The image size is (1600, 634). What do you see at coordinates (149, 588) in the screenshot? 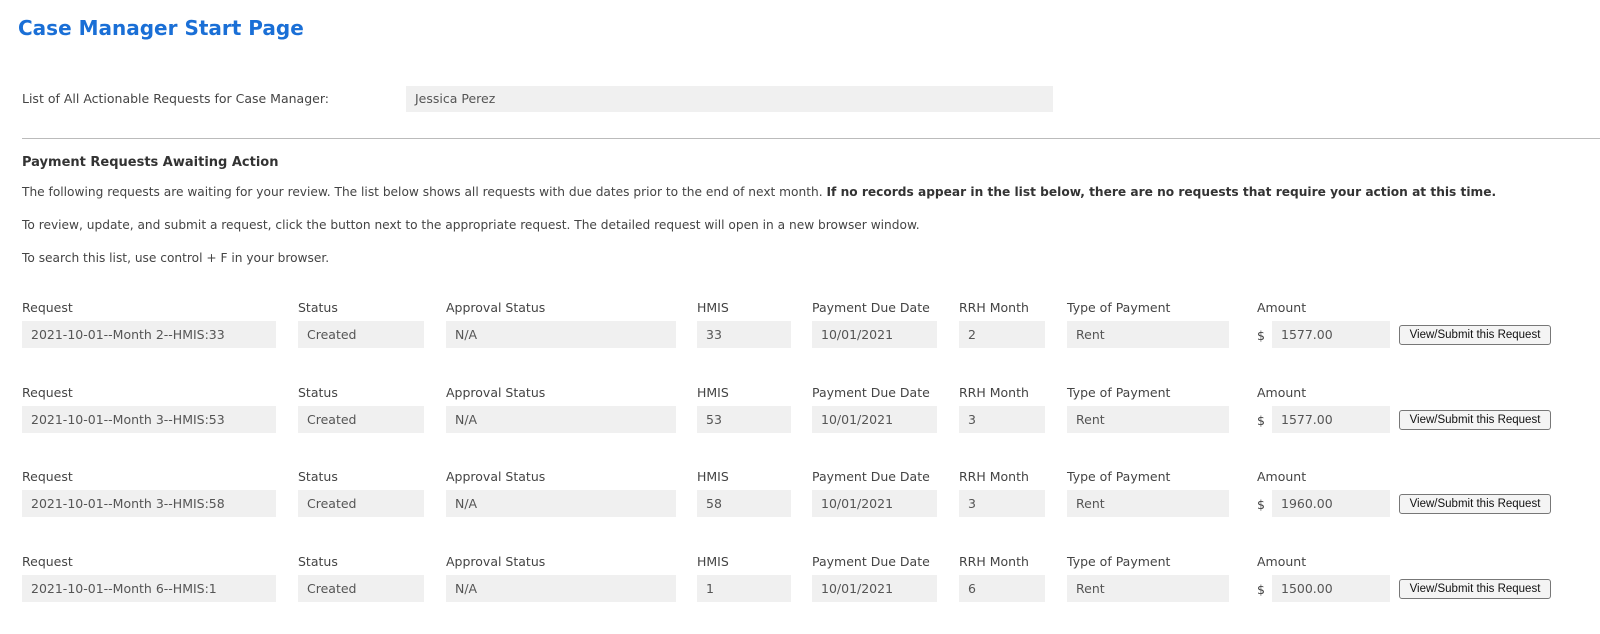
I see `request-field: 2021-10-01--Month 6--HMIS:1` at bounding box center [149, 588].